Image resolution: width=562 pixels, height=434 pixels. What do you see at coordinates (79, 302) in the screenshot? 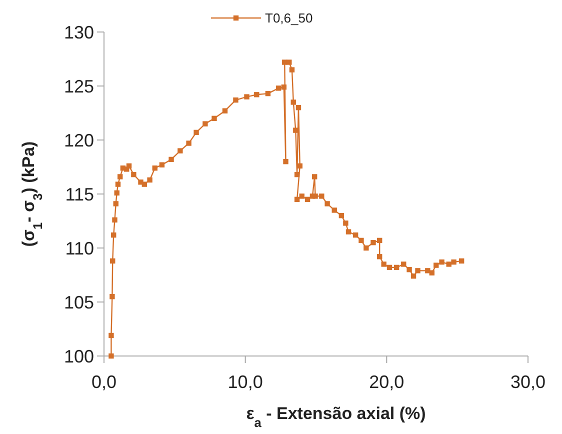
I see `y-tick-label: 105` at bounding box center [79, 302].